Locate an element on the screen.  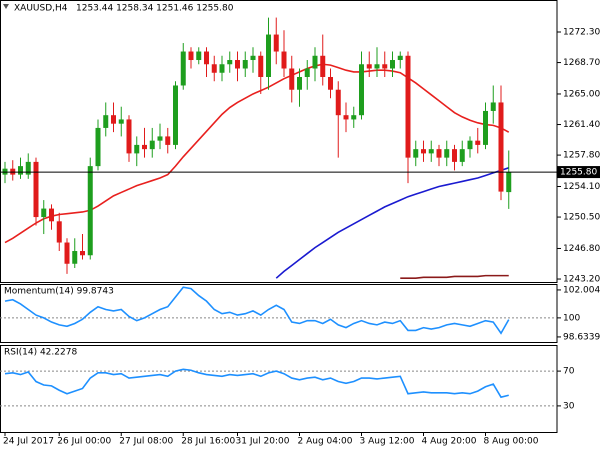
y-tick-label: 1257.80 is located at coordinates (581, 156).